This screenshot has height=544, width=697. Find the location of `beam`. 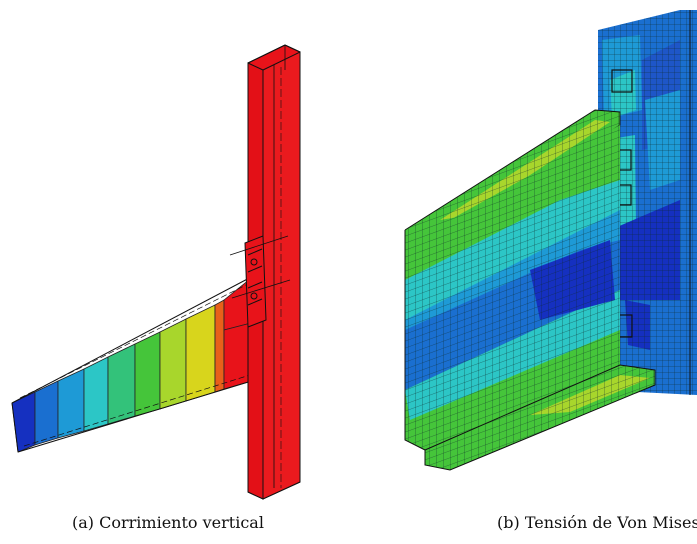

beam is located at coordinates (133, 363).